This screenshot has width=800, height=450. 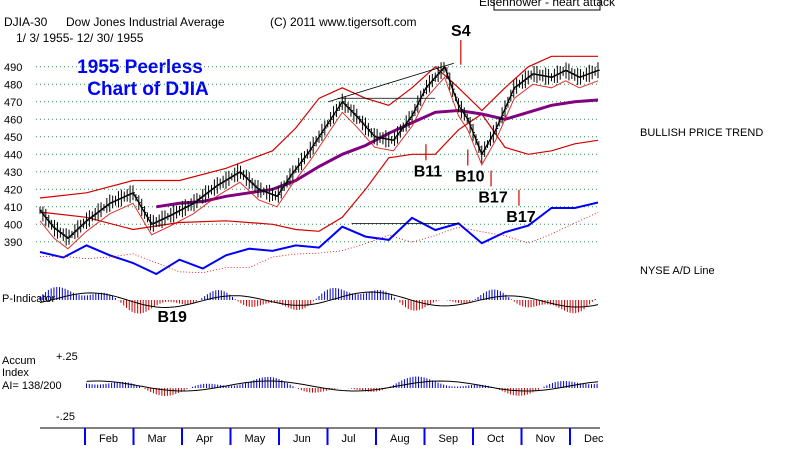 I want to click on ad-line, so click(x=319, y=238).